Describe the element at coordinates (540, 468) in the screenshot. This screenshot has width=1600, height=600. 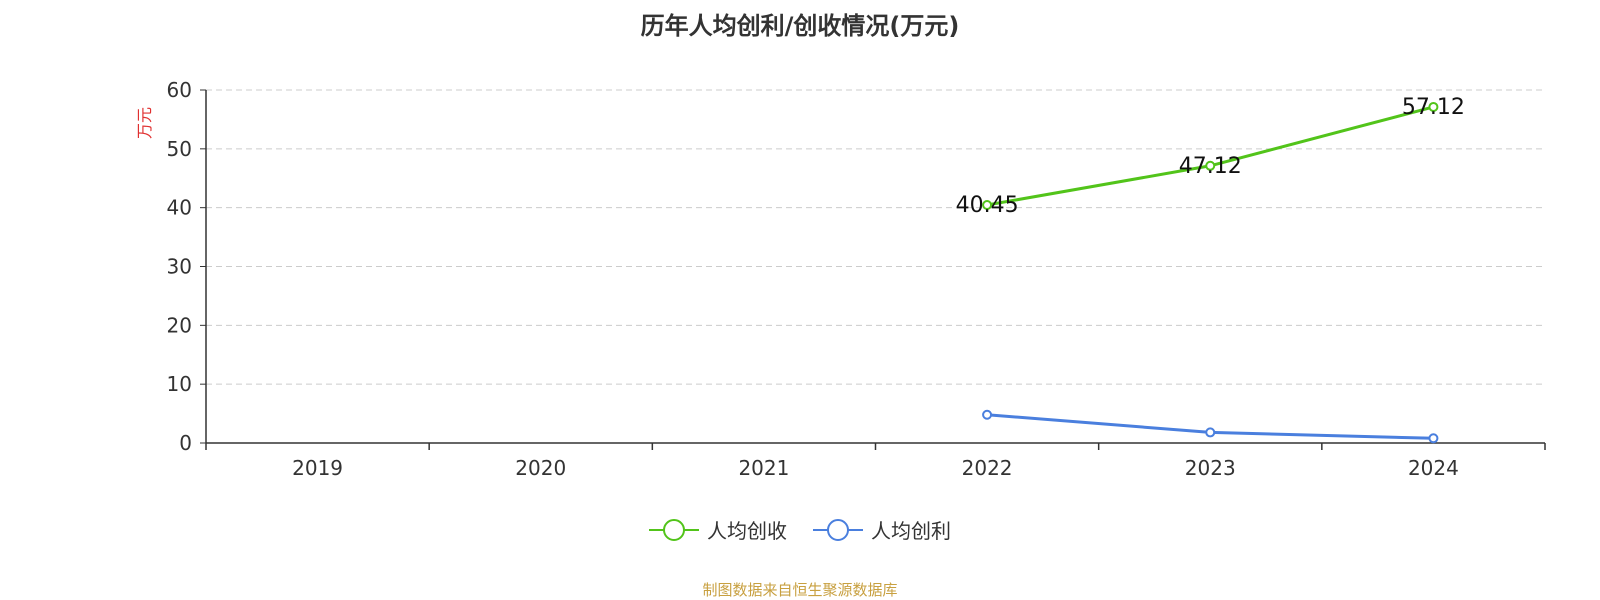
I see `x-tick-label: 2020` at that location.